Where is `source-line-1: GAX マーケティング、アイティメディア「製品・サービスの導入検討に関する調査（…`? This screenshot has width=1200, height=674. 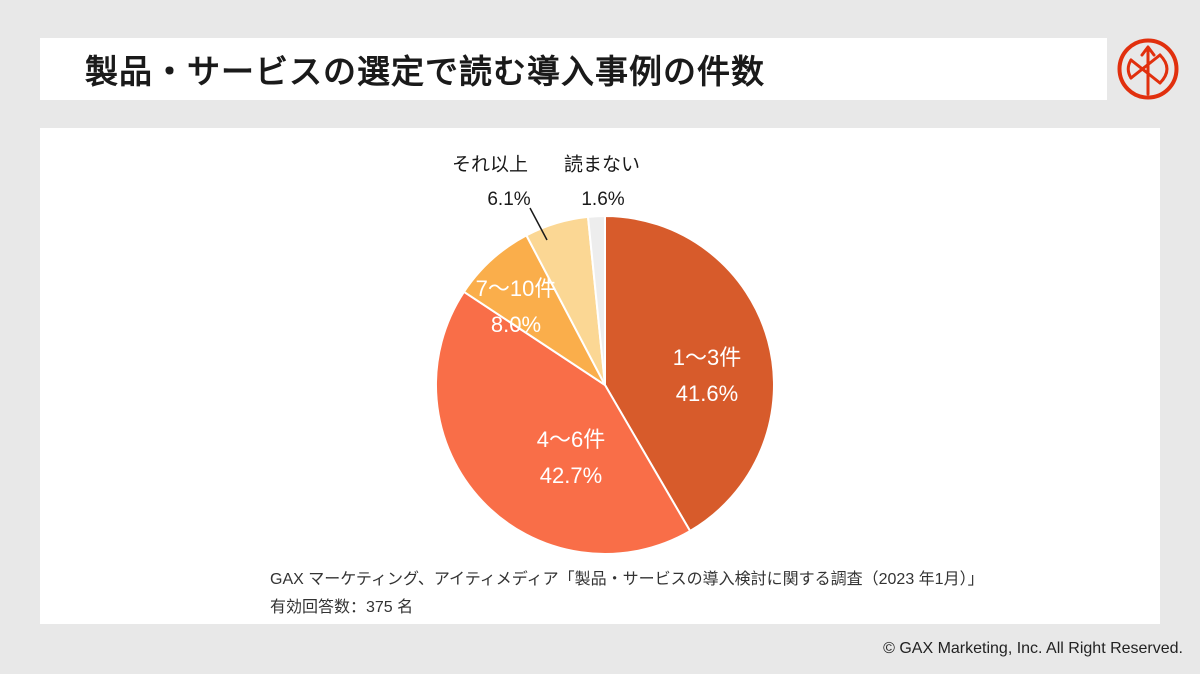 source-line-1: GAX マーケティング、アイティメディア「製品・サービスの導入検討に関する調査（… is located at coordinates (627, 579).